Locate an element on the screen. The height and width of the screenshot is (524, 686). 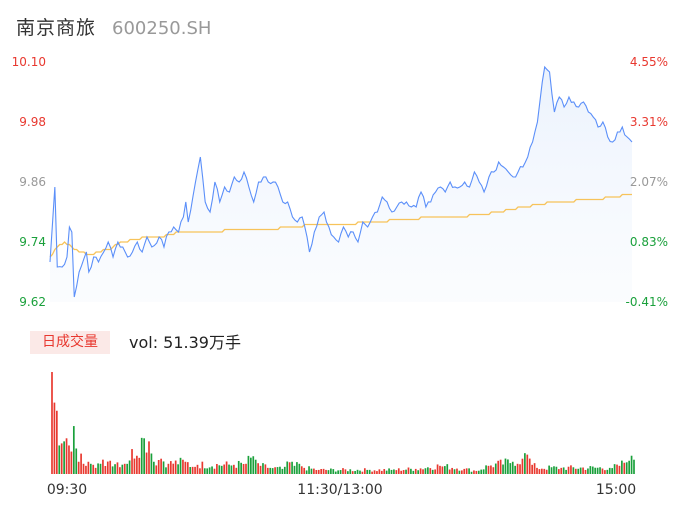
time-label: 15:00 is located at coordinates (616, 490).